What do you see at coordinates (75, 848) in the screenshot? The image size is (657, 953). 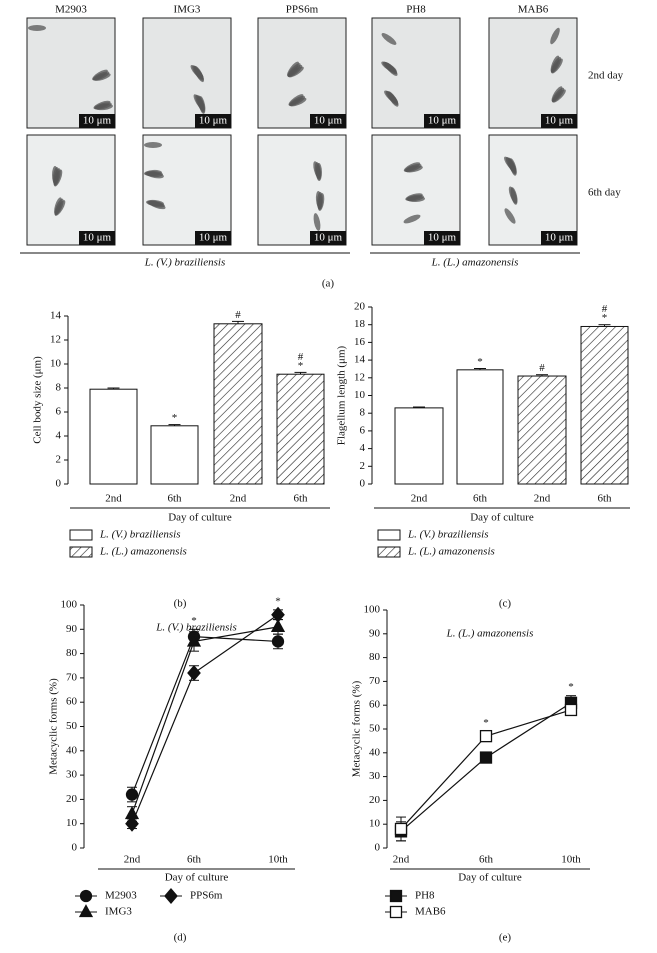 I see `y-tick-label: 0` at bounding box center [75, 848].